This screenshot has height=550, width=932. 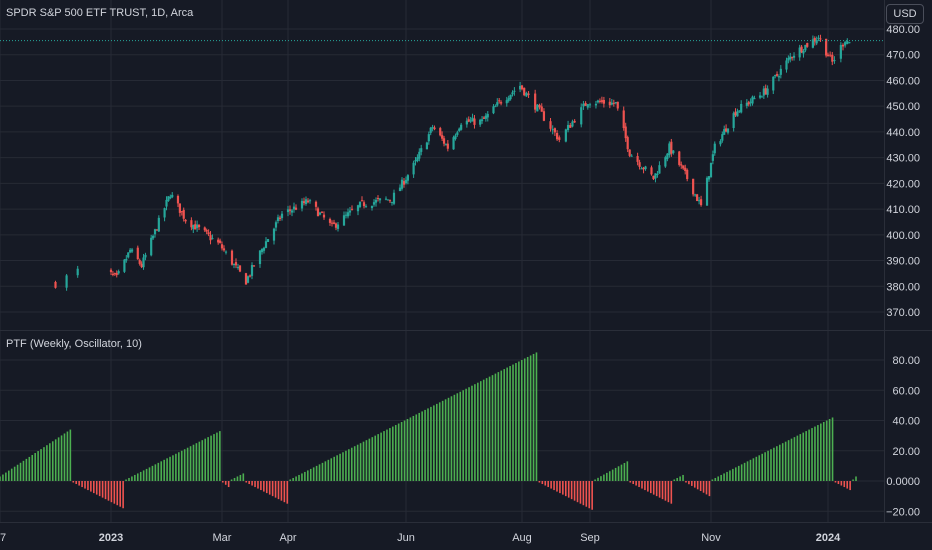 What do you see at coordinates (903, 262) in the screenshot?
I see `price-tick-label: 390.00` at bounding box center [903, 262].